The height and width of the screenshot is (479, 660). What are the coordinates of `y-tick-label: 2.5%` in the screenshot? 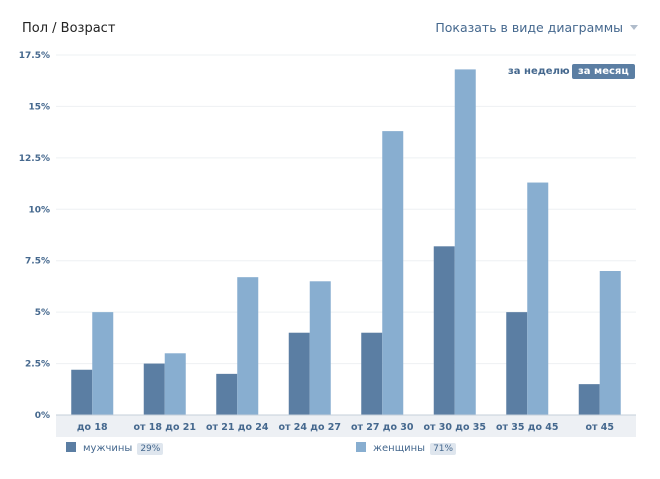 It's located at (37, 365).